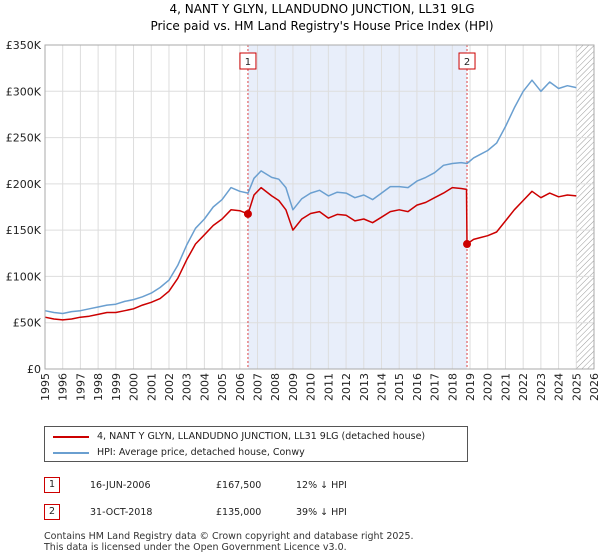 The height and width of the screenshot is (560, 600). I want to click on forecast-hatch-region, so click(585, 207).